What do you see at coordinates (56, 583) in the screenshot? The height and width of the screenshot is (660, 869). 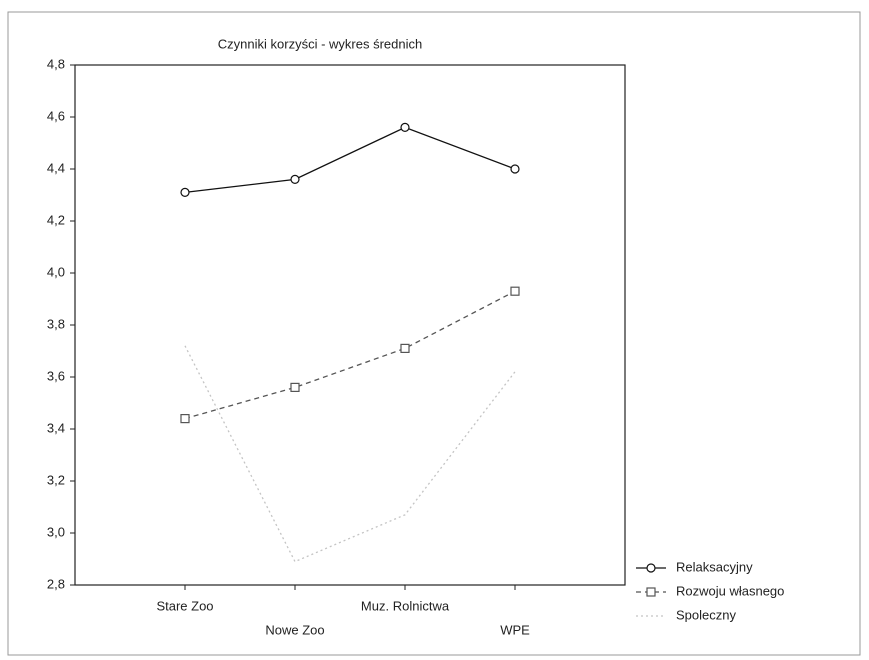 I see `y-tick-label: 2,8` at bounding box center [56, 583].